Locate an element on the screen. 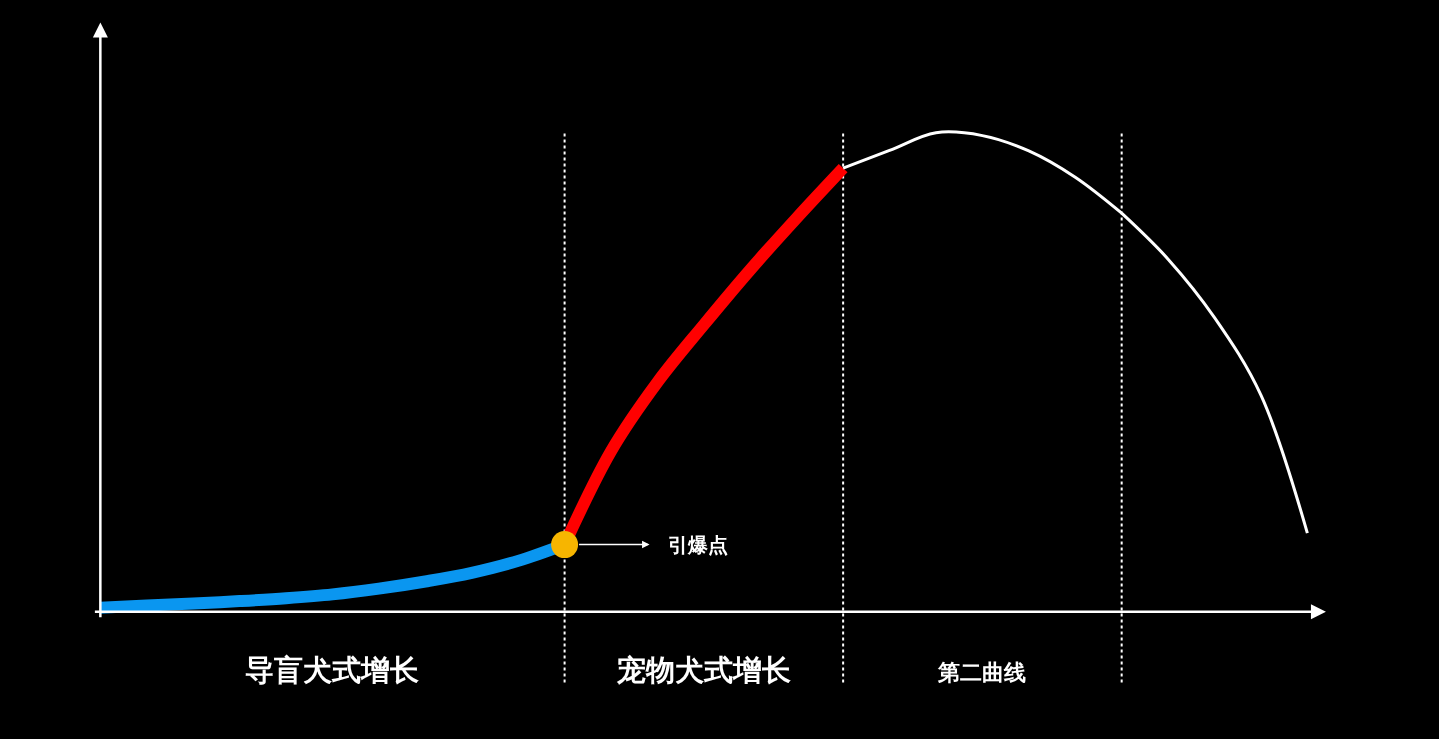  x-tick-label: 第二曲线 is located at coordinates (982, 672).